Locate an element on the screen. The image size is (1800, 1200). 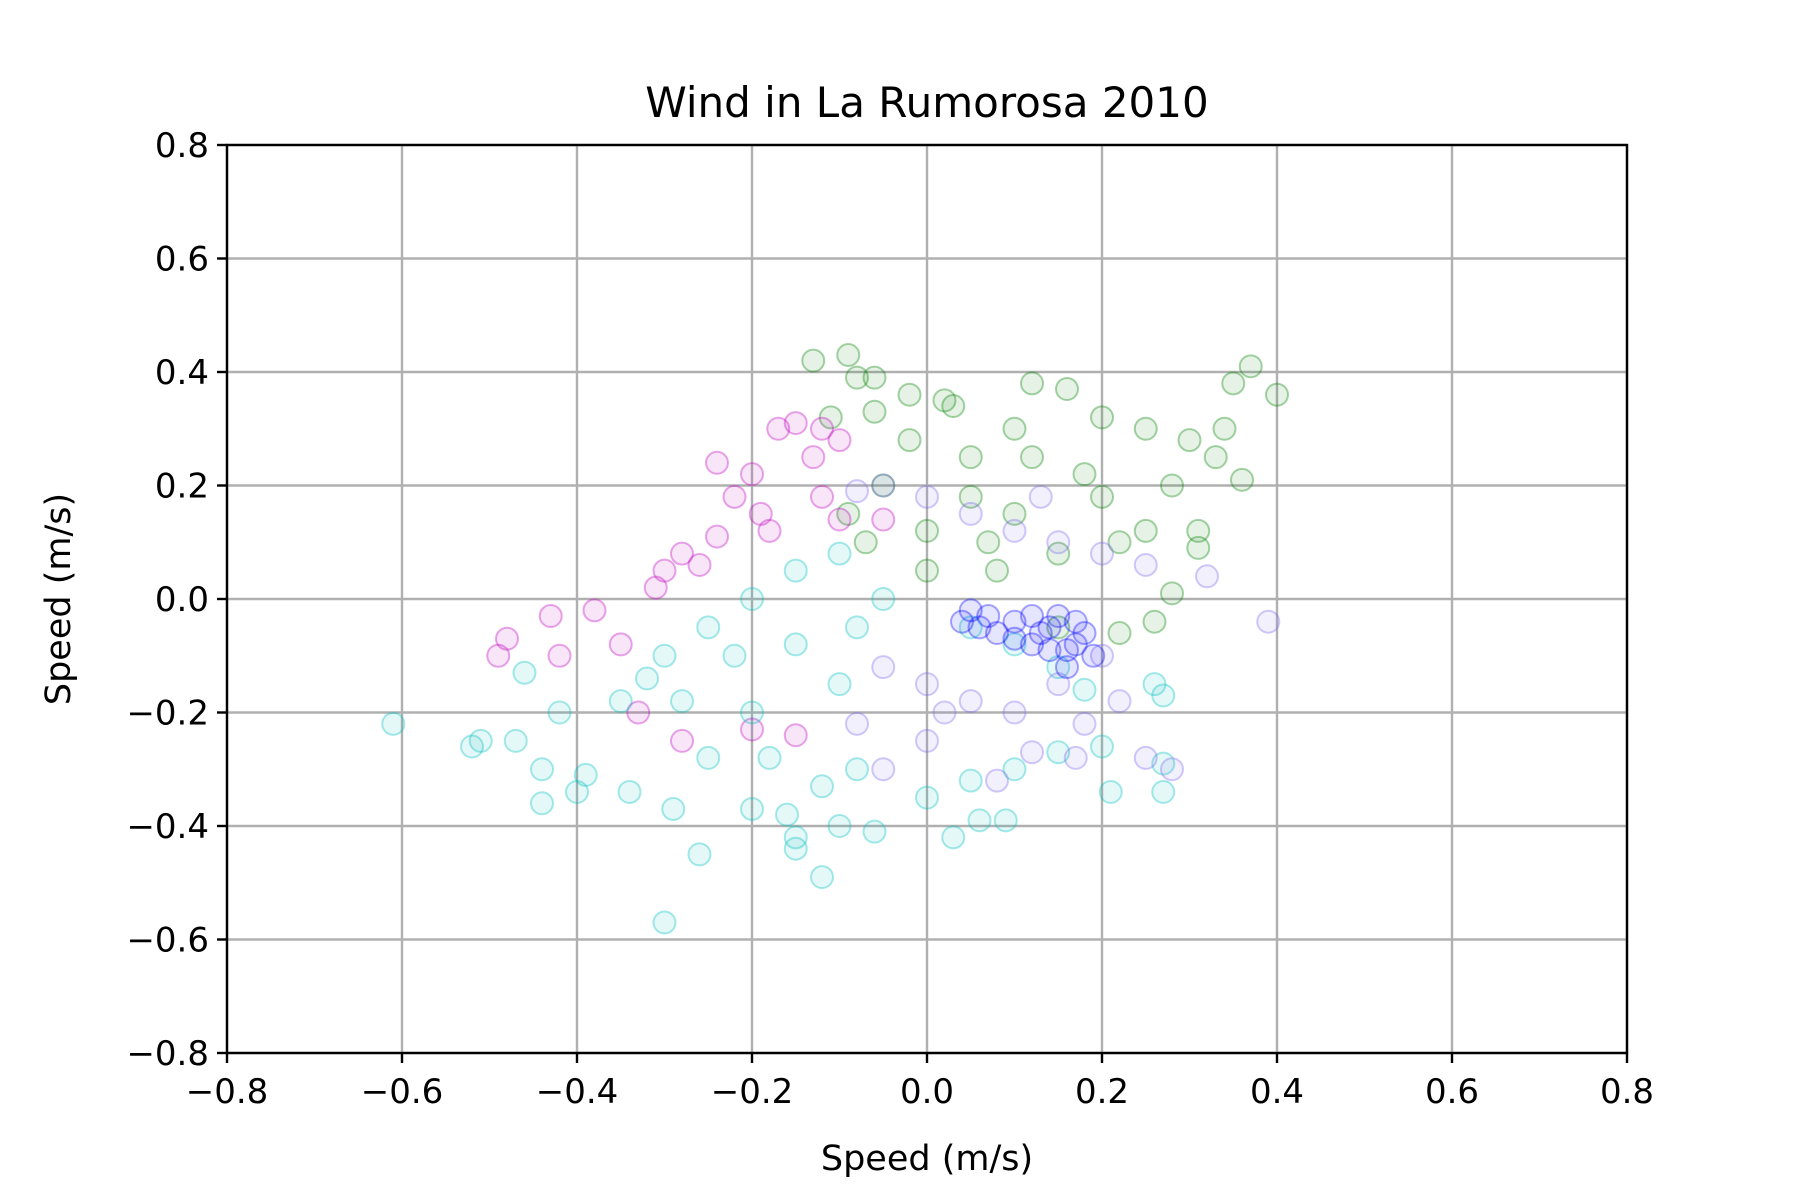
x-tick-label: −0.8 is located at coordinates (227, 1092).